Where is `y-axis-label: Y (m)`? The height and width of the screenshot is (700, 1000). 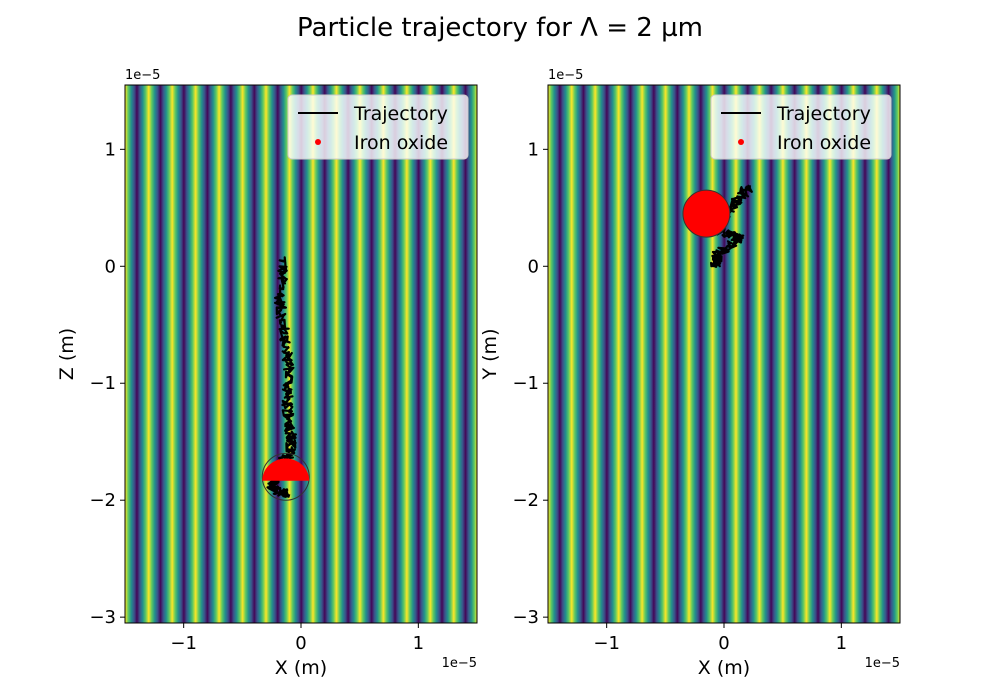
y-axis-label: Y (m) is located at coordinates (490, 355).